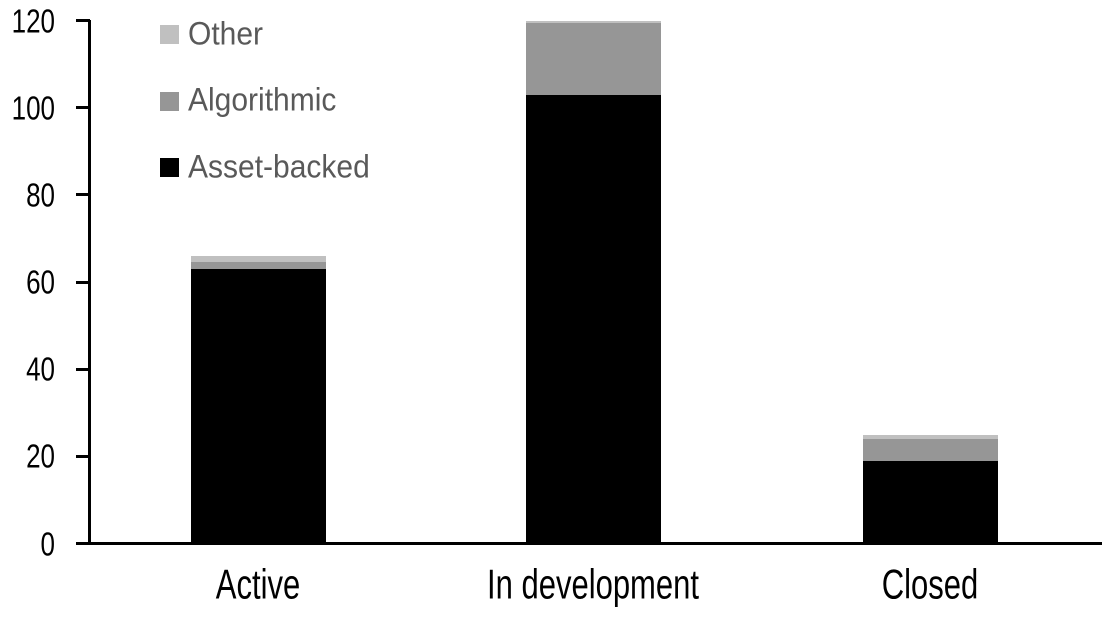 The width and height of the screenshot is (1102, 618). I want to click on bar-closed-segment-algorithmic, so click(930, 449).